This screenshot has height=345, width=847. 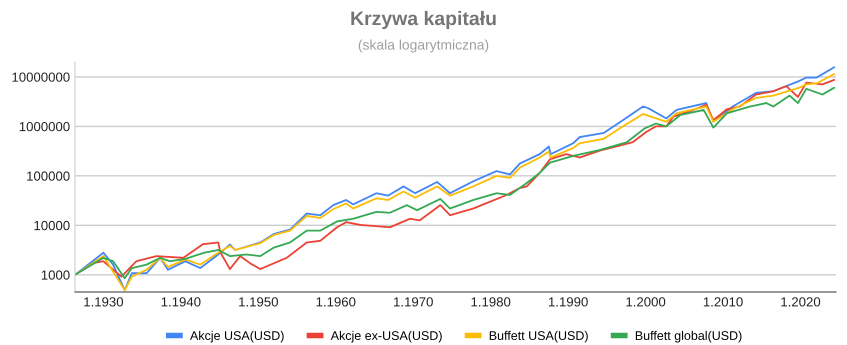 What do you see at coordinates (52, 225) in the screenshot?
I see `y-tick-label: 10000` at bounding box center [52, 225].